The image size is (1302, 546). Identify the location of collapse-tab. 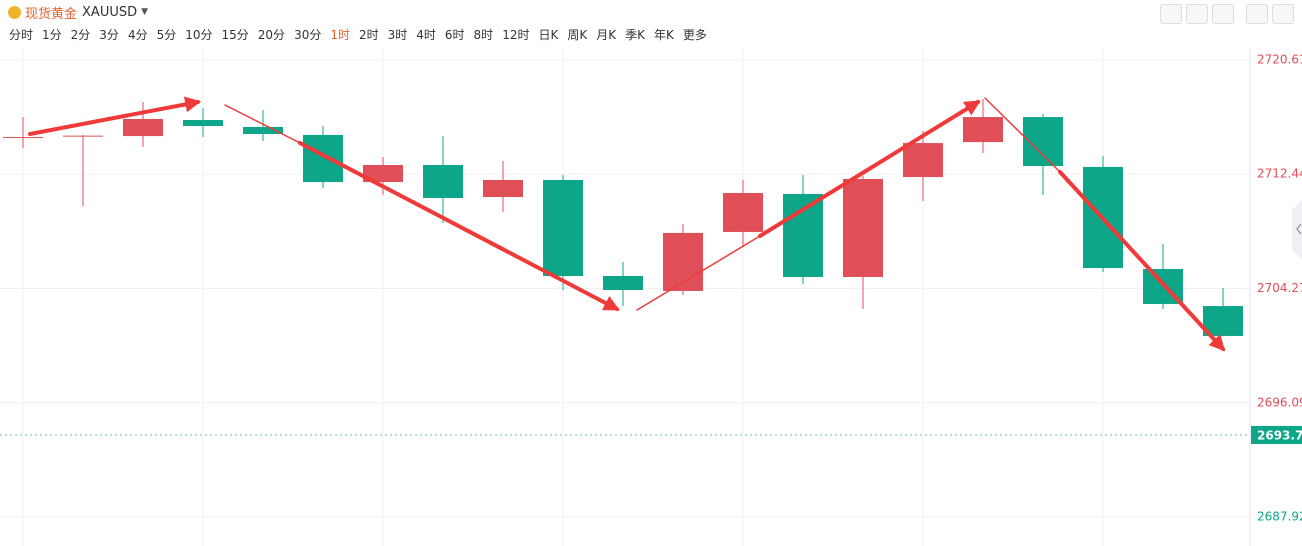
(1297, 230).